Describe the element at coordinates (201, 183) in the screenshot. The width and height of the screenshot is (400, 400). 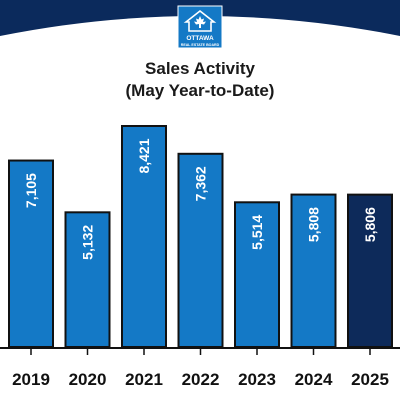
I see `bar-value-label-2022: 7,362` at that location.